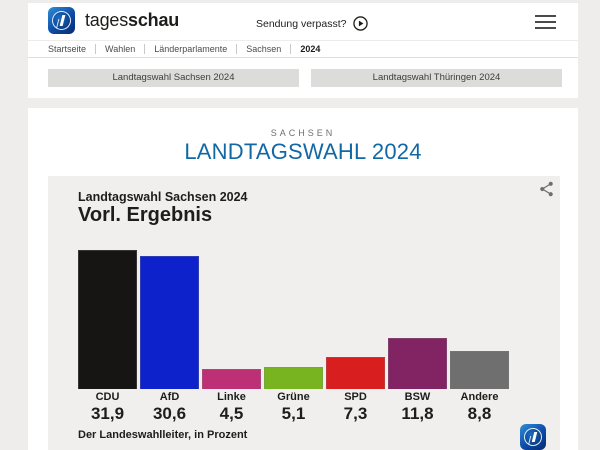  What do you see at coordinates (173, 78) in the screenshot?
I see `tab-landtagswahl-sachsen: Landtagswahl Sachsen 2024` at bounding box center [173, 78].